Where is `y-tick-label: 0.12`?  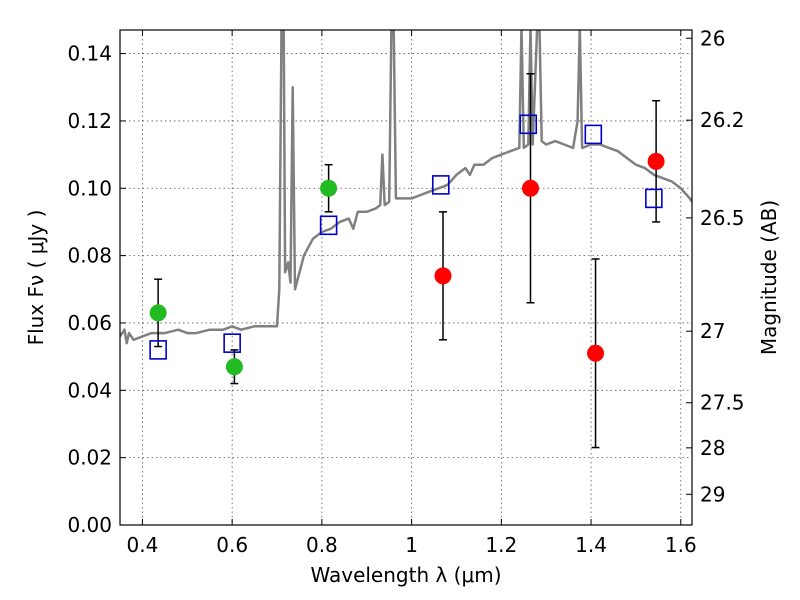 y-tick-label: 0.12 is located at coordinates (89, 121).